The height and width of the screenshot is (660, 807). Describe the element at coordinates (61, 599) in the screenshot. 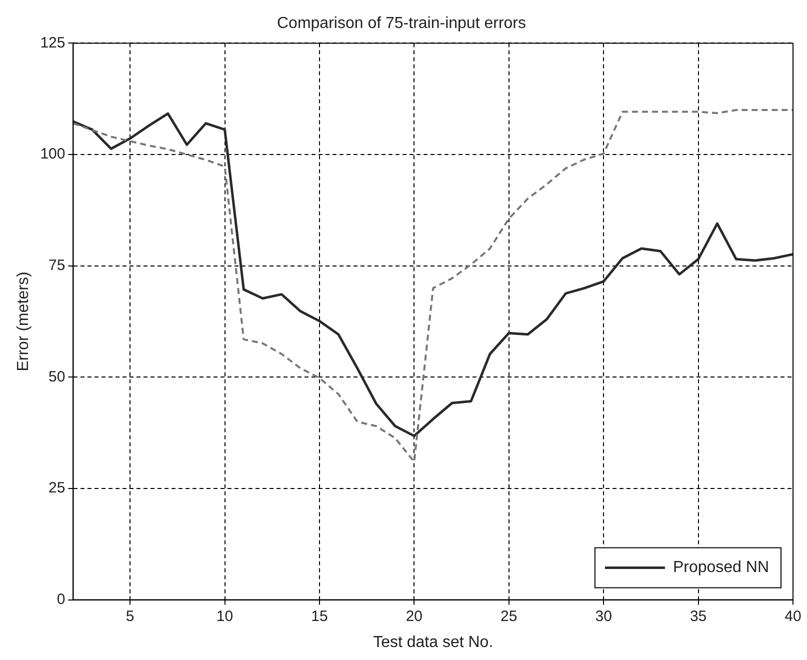

I see `y-tick-label: 0` at that location.